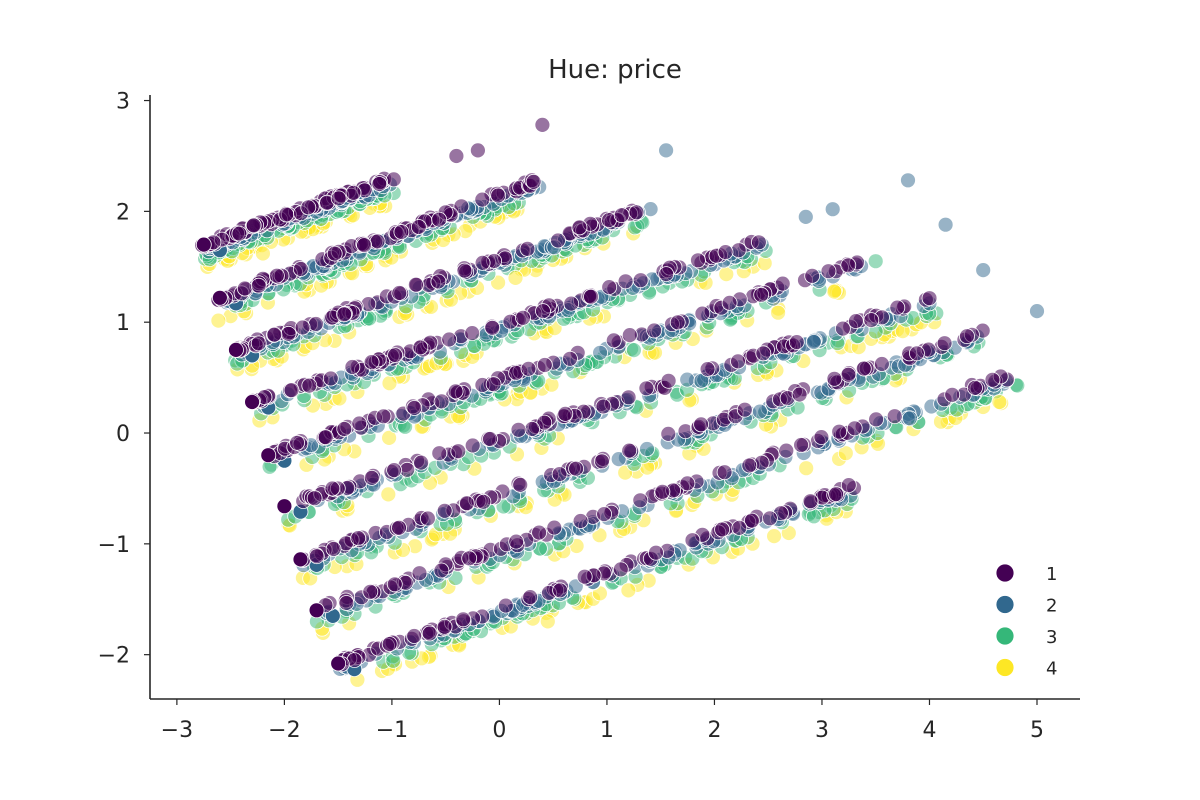 This screenshot has height=800, width=1200. Describe the element at coordinates (607, 730) in the screenshot. I see `x-tick-label: 1` at that location.